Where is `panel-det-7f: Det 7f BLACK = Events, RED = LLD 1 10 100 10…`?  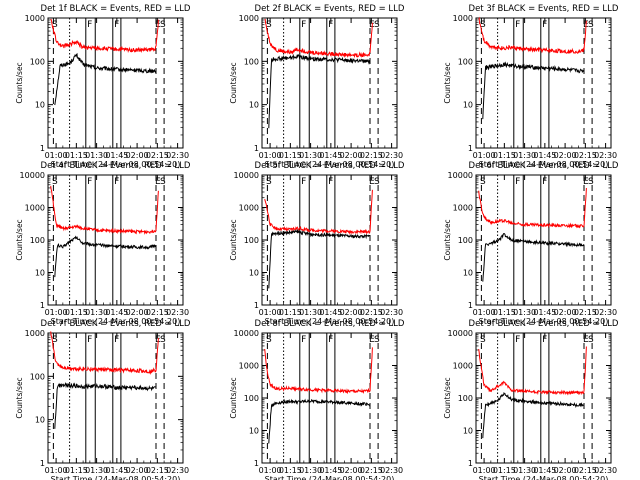 panel-det-7f: Det 7f BLACK = Events, RED = LLD 1 10 100 10… is located at coordinates (103, 399).